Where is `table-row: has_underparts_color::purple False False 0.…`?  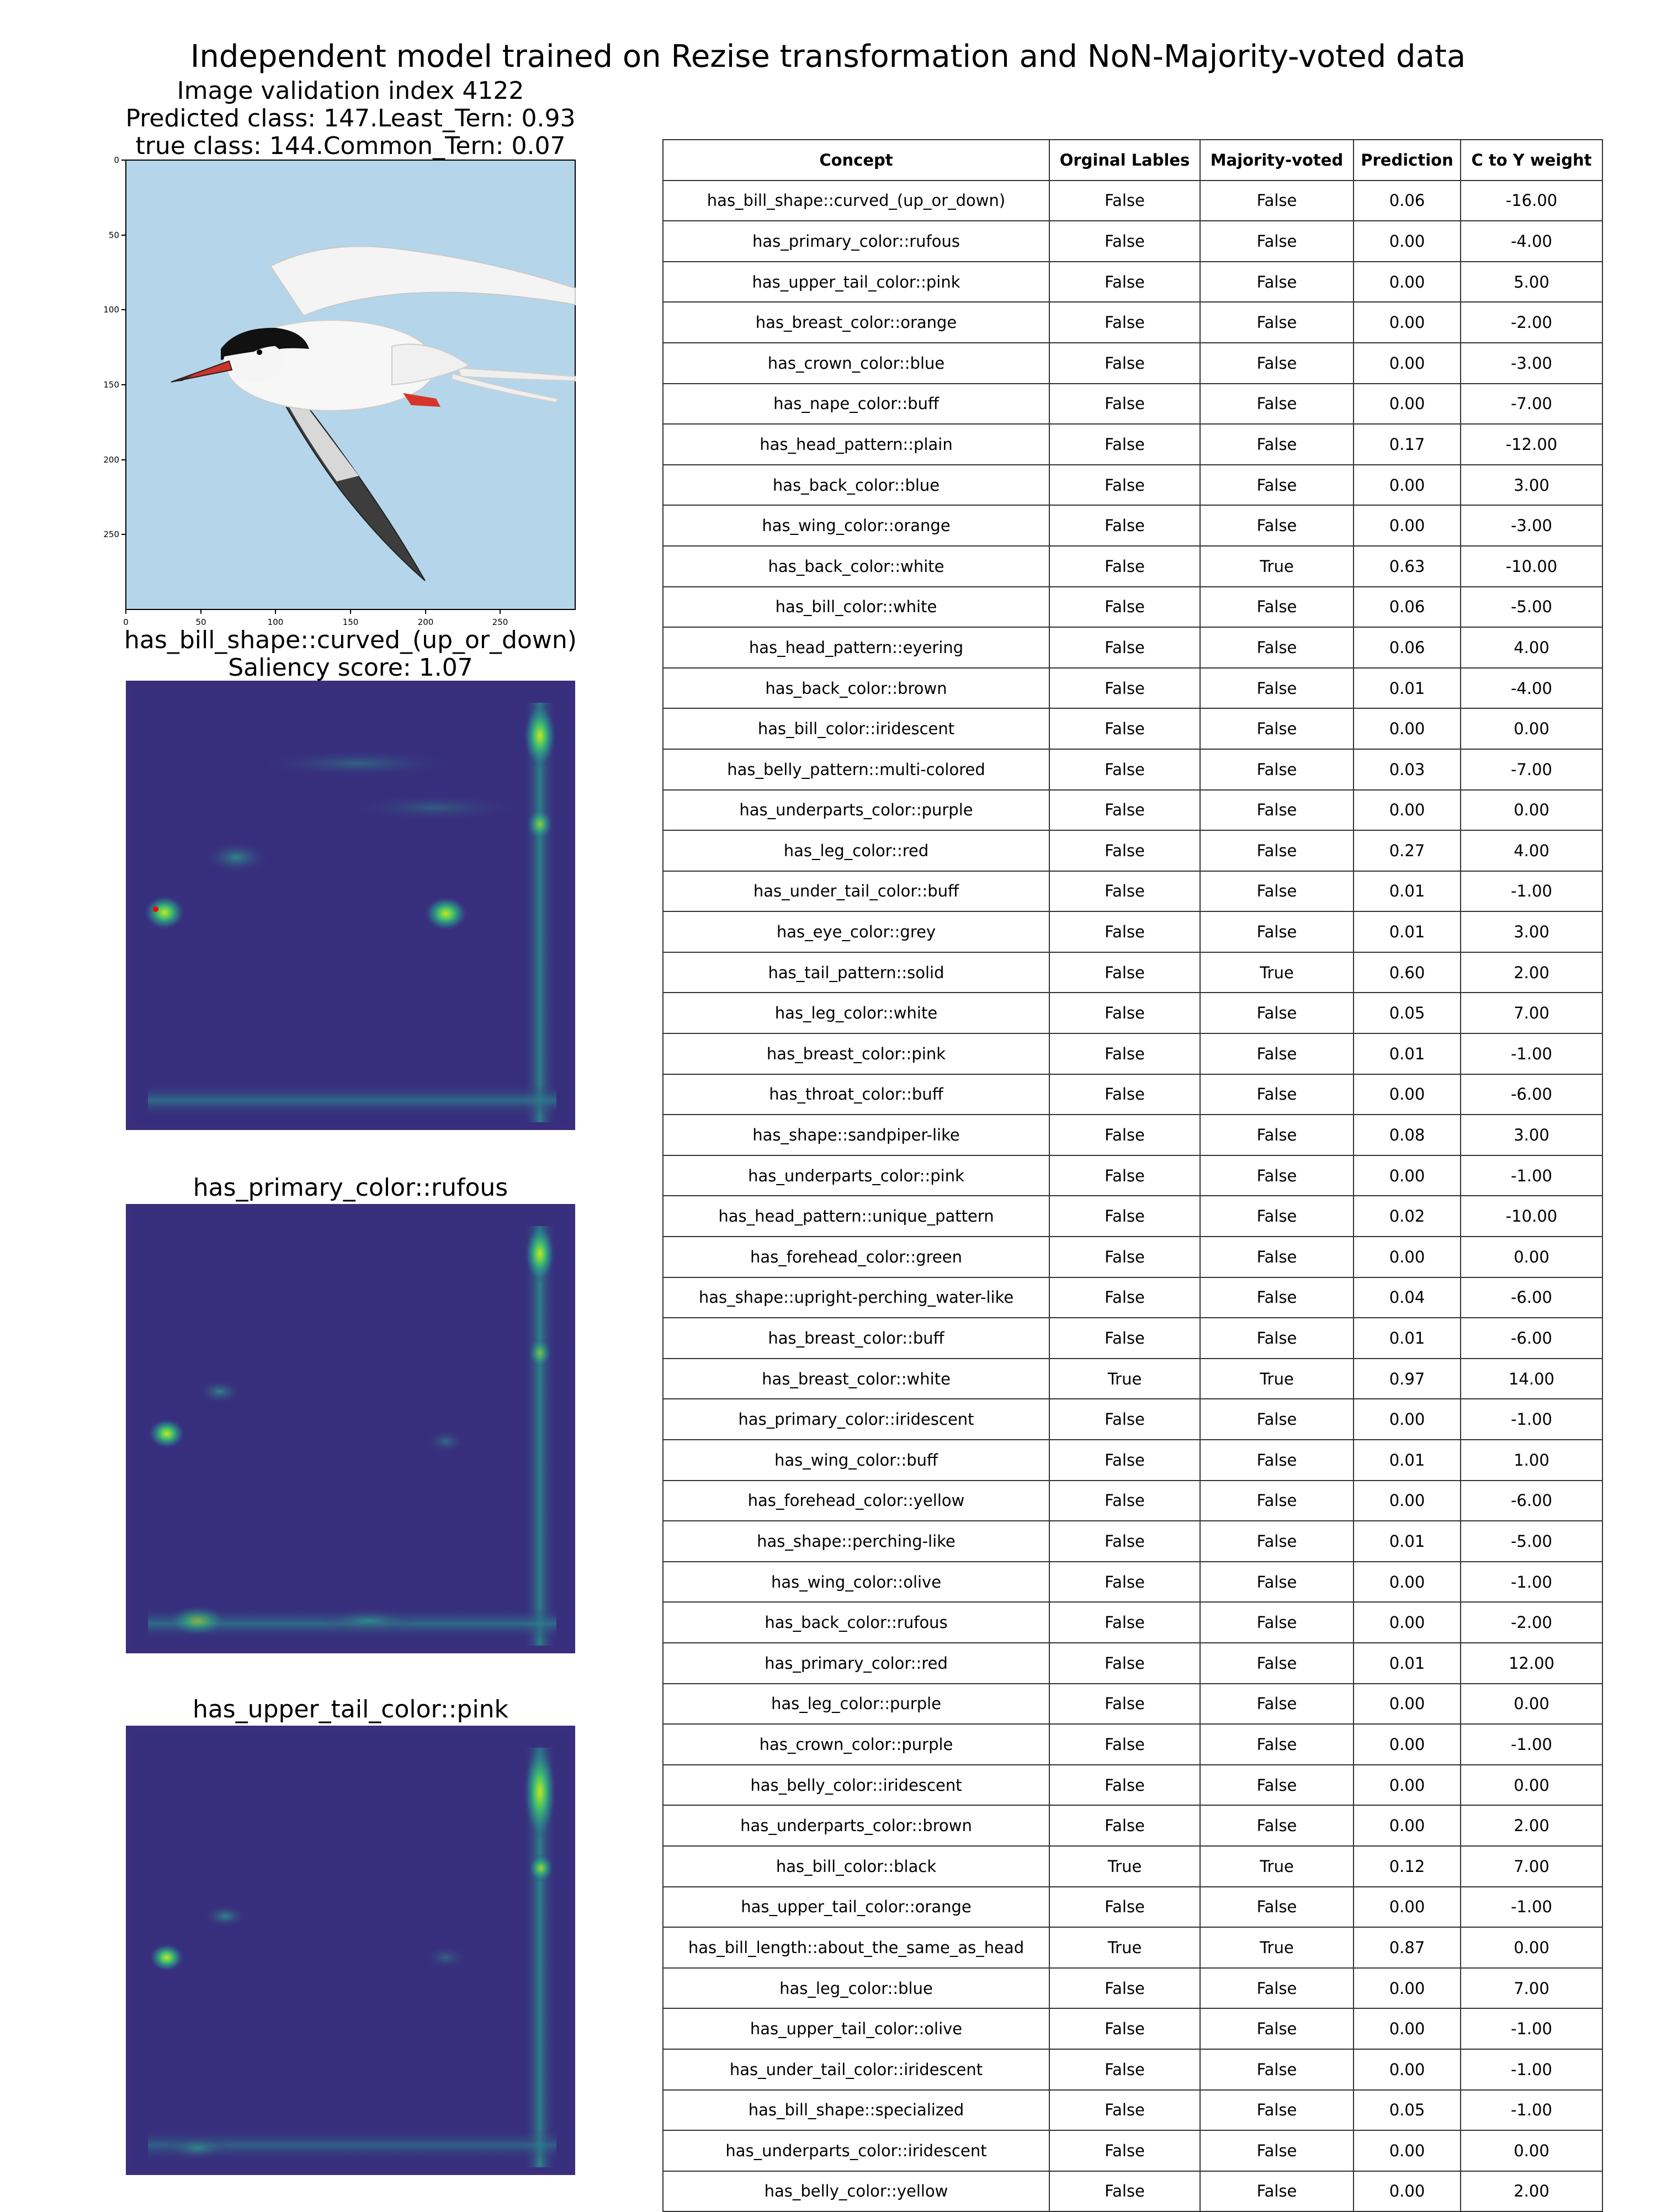
table-row: has_underparts_color::purple False False 0.… is located at coordinates (1133, 810).